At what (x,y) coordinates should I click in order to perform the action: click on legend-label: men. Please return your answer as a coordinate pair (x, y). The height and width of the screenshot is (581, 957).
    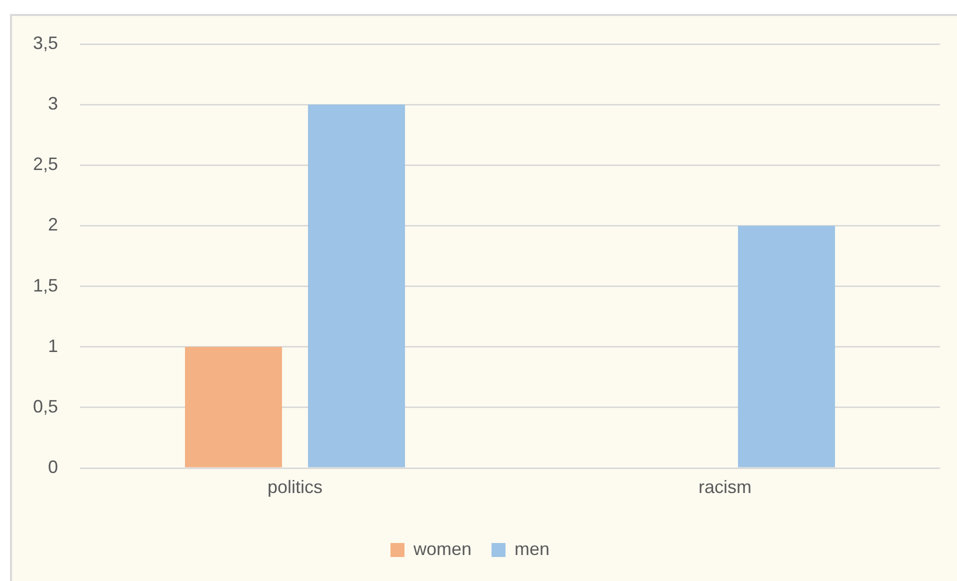
    Looking at the image, I should click on (532, 548).